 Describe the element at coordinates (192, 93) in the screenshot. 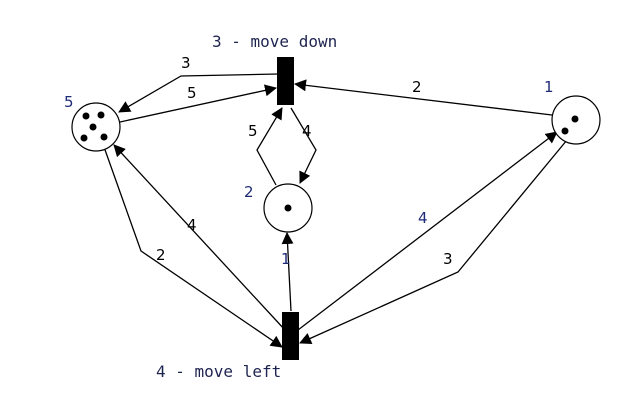

I see `arc-weight-p5-t3: 5` at that location.